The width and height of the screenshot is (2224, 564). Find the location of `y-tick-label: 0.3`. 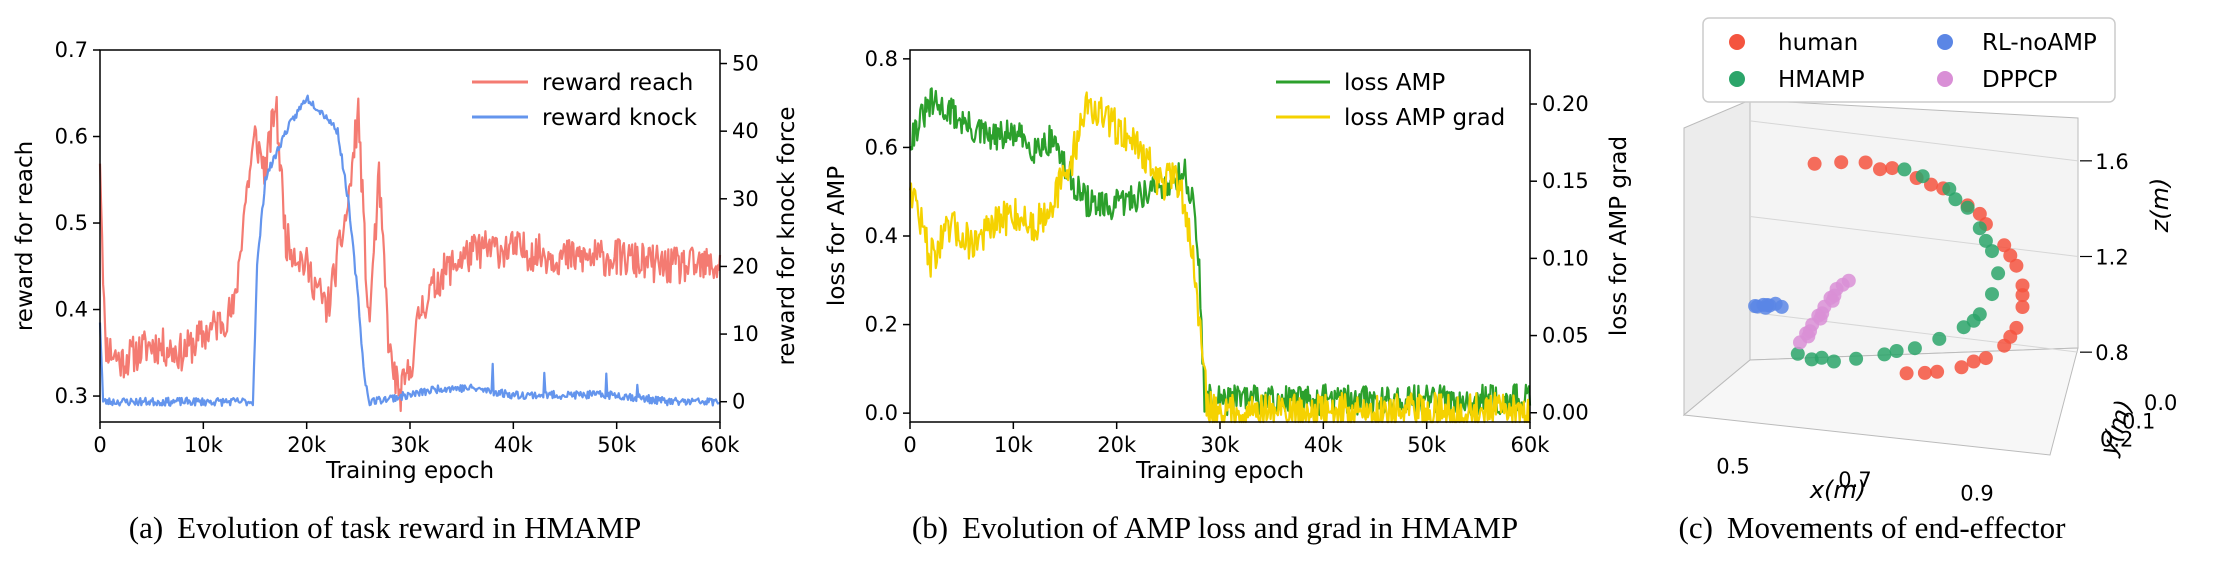

y-tick-label: 0.3 is located at coordinates (71, 396).